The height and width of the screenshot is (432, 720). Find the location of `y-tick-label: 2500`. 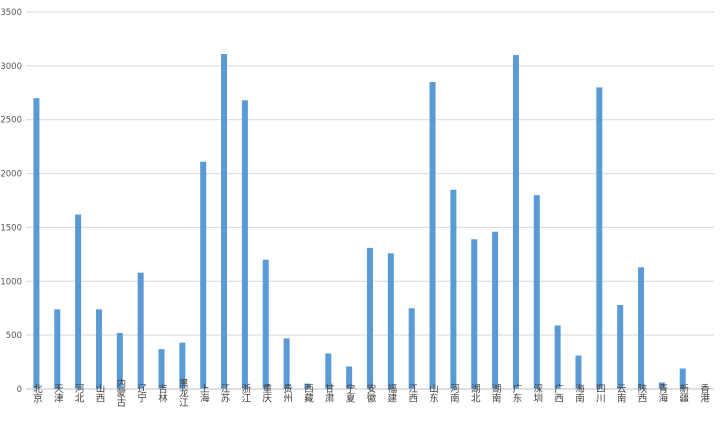

y-tick-label: 2500 is located at coordinates (11, 121).